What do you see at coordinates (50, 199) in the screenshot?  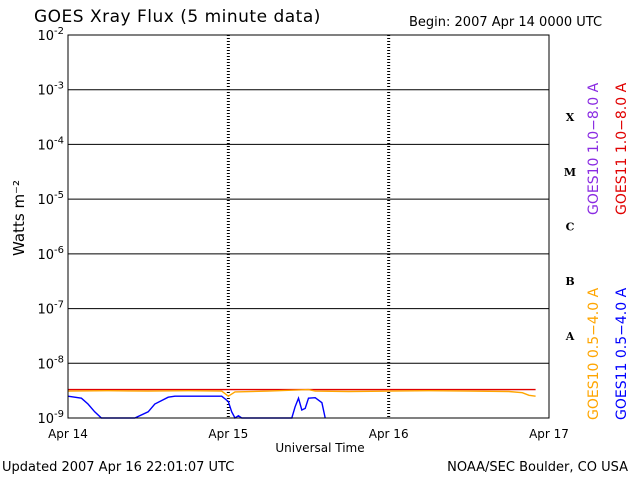 I see `y-tick-label: 10⁻⁵` at bounding box center [50, 199].